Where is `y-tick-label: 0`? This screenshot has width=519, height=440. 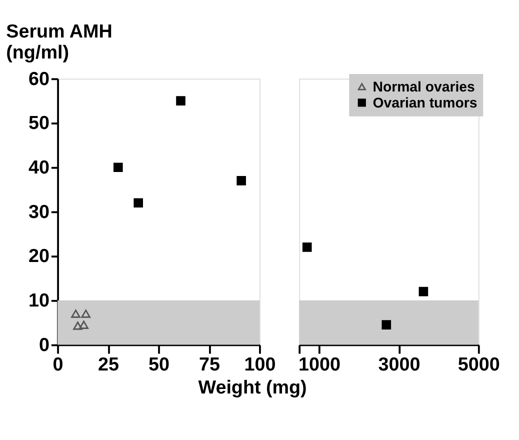 y-tick-label: 0 is located at coordinates (44, 344).